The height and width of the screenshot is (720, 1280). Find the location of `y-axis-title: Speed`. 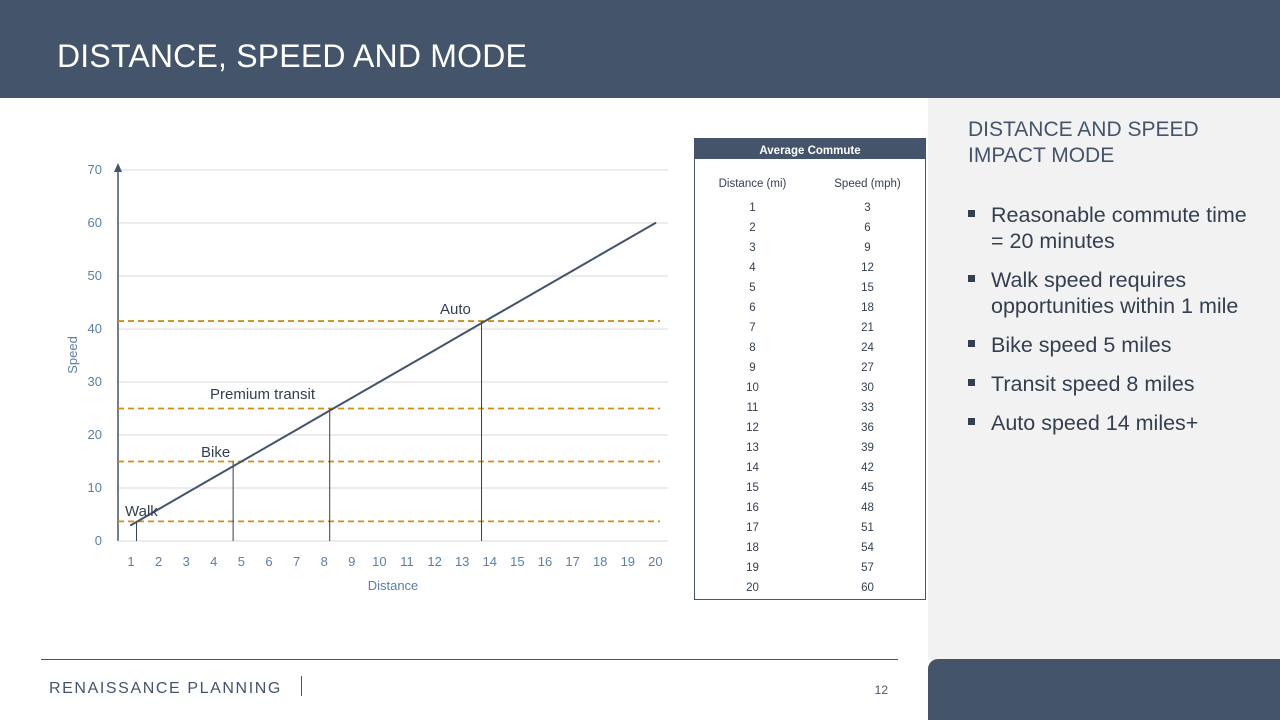

y-axis-title: Speed is located at coordinates (72, 355).